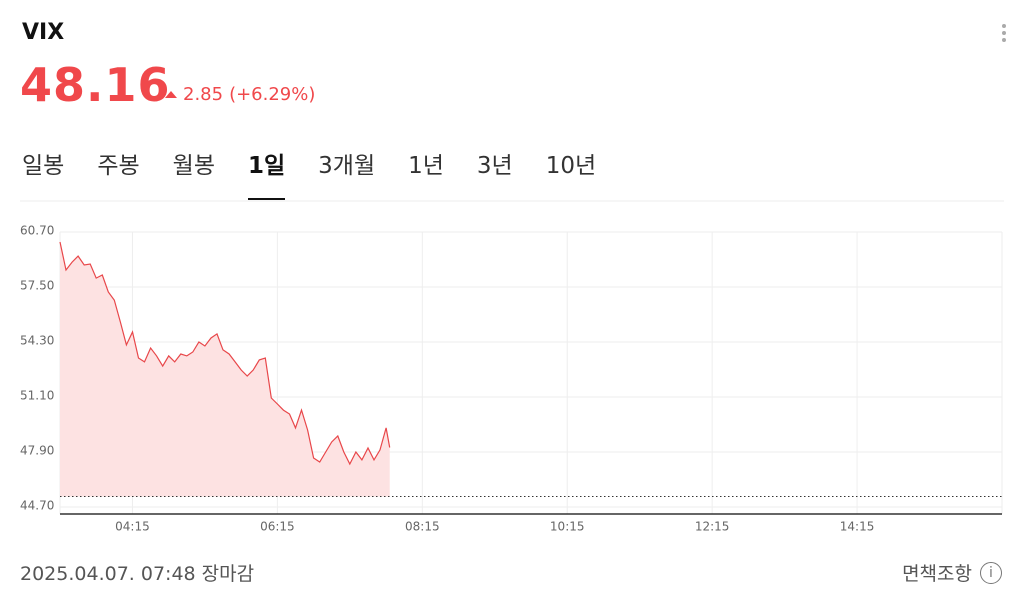  I want to click on change-value: 2.85, so click(203, 94).